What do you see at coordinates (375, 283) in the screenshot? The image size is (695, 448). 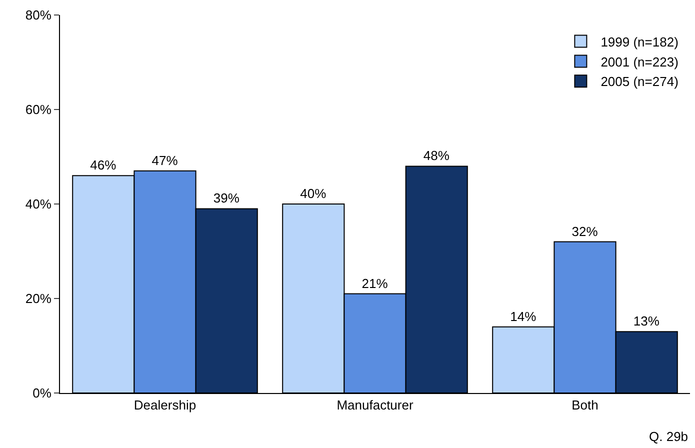 I see `data-label: 21%` at bounding box center [375, 283].